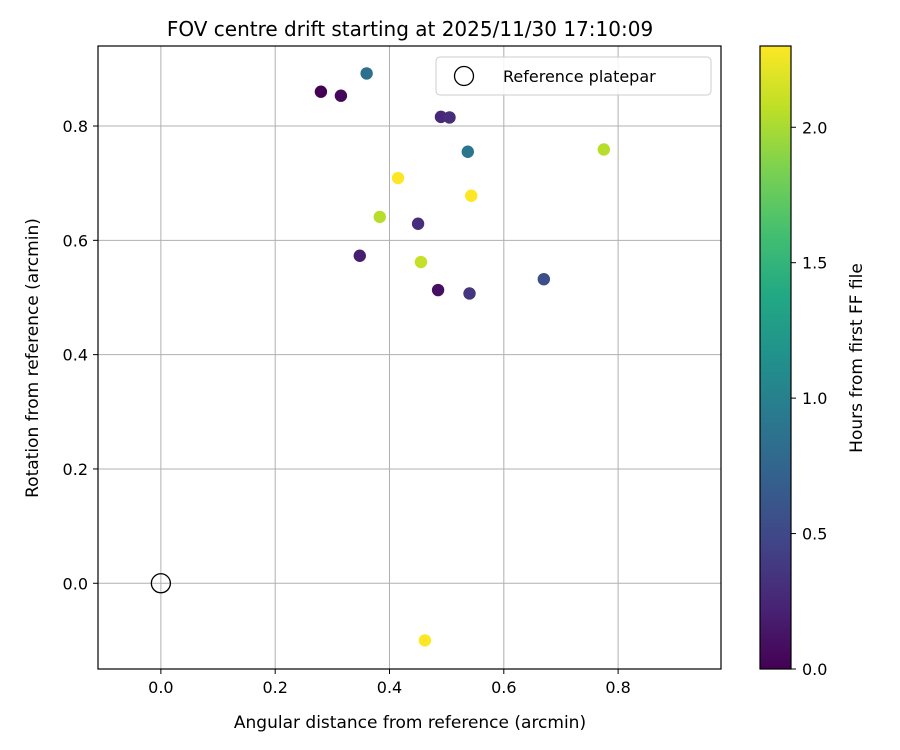 The image size is (900, 750). What do you see at coordinates (857, 358) in the screenshot?
I see `colorbar-label: Hours from first FF file` at bounding box center [857, 358].